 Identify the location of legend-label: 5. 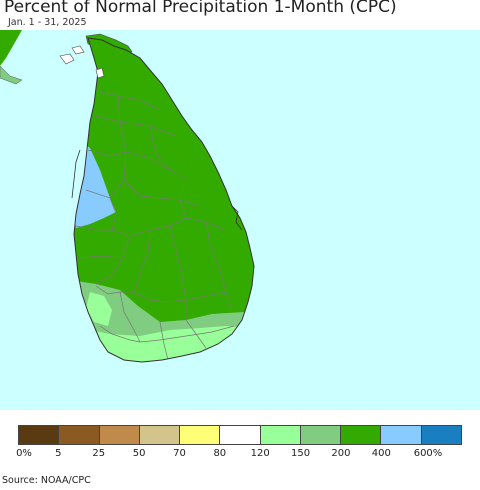
(58, 453).